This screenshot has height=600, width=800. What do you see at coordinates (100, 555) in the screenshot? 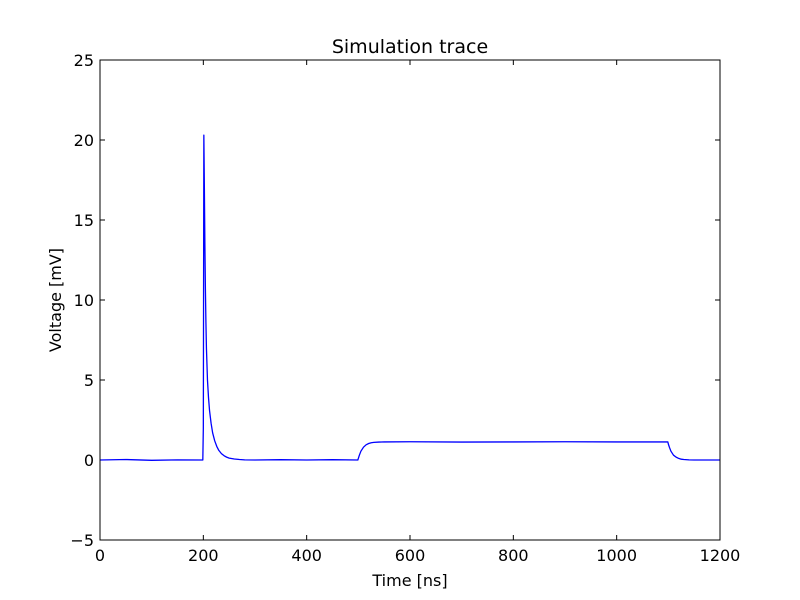
I see `x-tick-label: 0` at bounding box center [100, 555].